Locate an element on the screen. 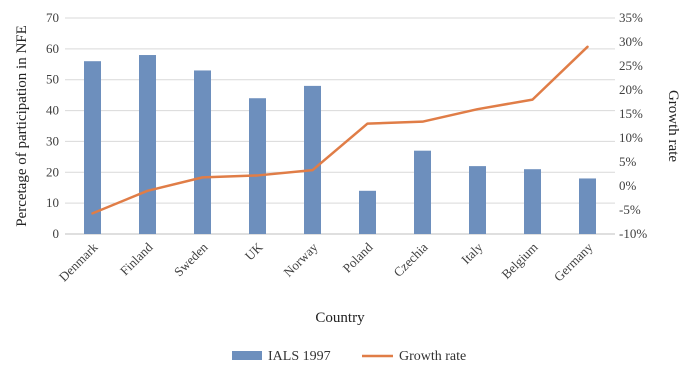  y2-tick-label: -10% is located at coordinates (633, 233).